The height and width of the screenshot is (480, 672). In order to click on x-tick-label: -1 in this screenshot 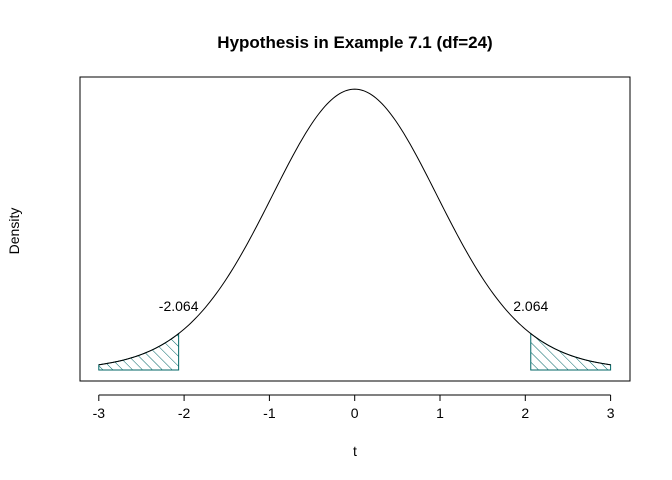, I will do `click(269, 413)`.